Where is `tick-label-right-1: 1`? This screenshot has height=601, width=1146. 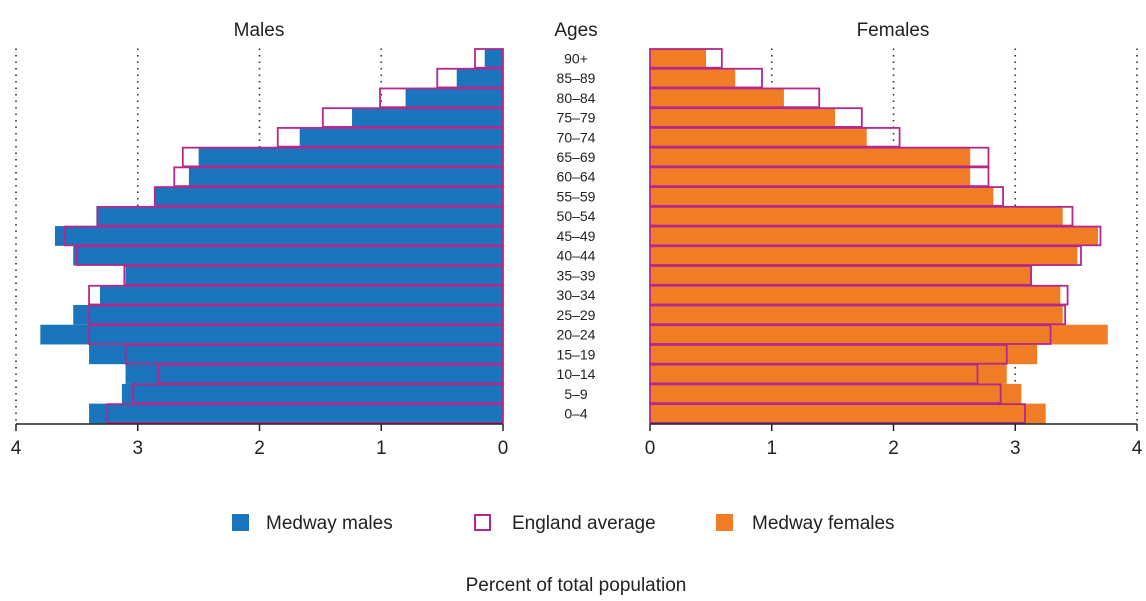
tick-label-right-1: 1 is located at coordinates (771, 448).